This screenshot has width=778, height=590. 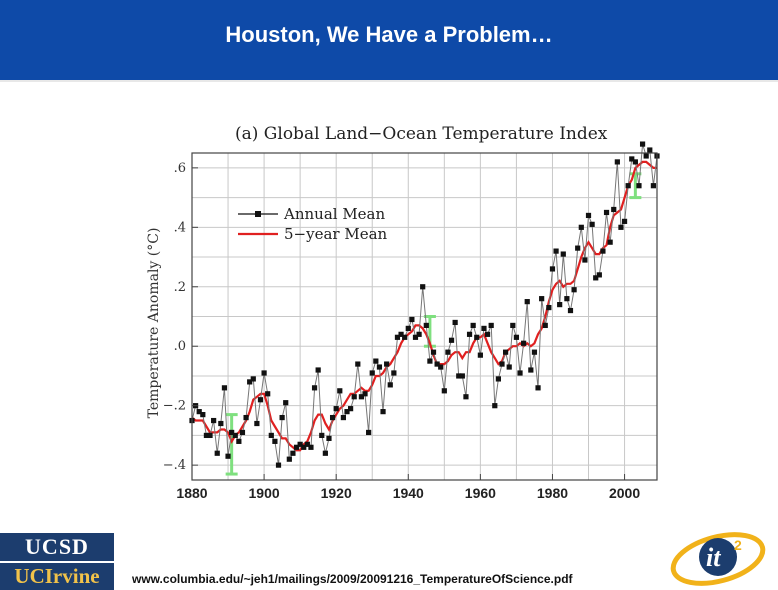 I want to click on y-tick-label: .4, so click(x=180, y=227).